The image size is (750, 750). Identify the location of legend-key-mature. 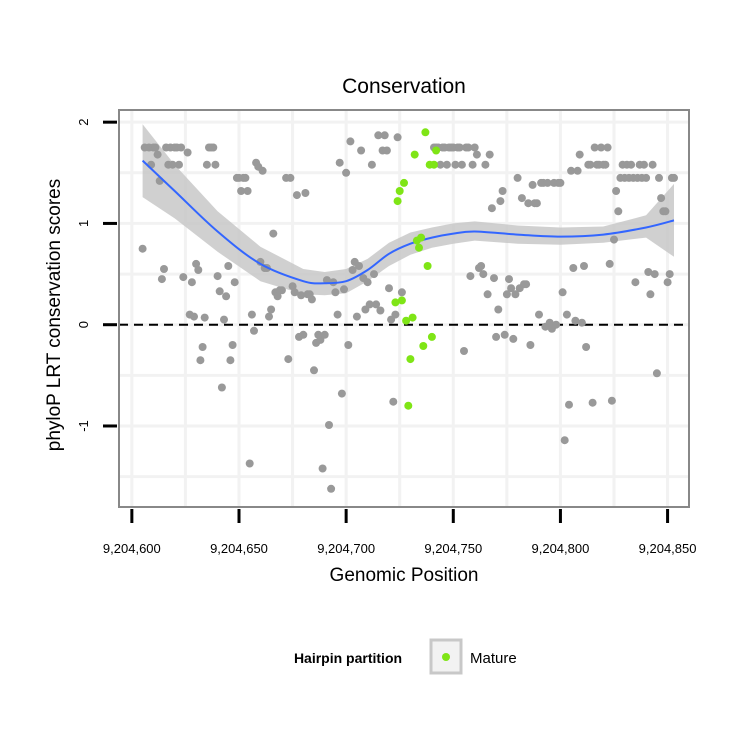
(446, 657).